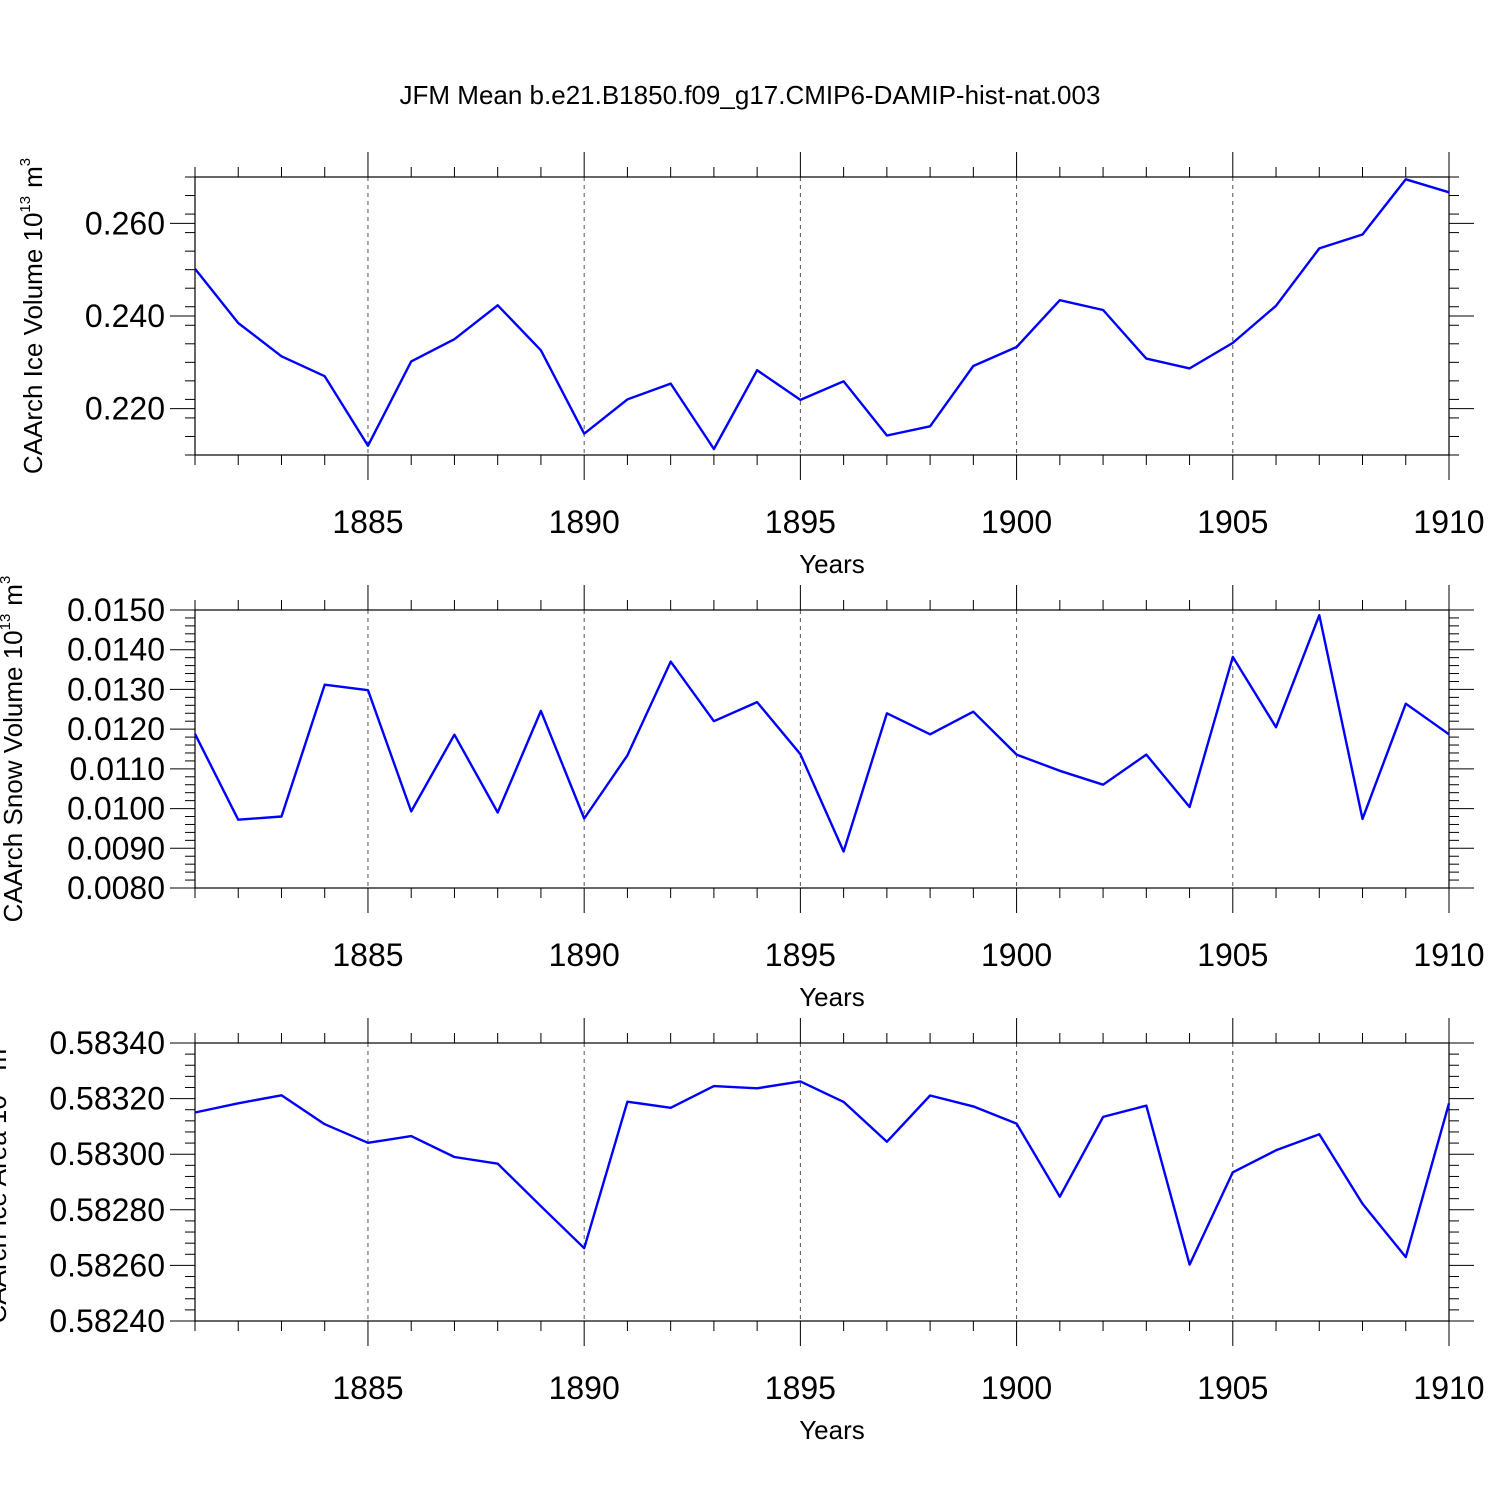 The width and height of the screenshot is (1500, 1500). Describe the element at coordinates (125, 223) in the screenshot. I see `y-tick-label: 0.260` at that location.